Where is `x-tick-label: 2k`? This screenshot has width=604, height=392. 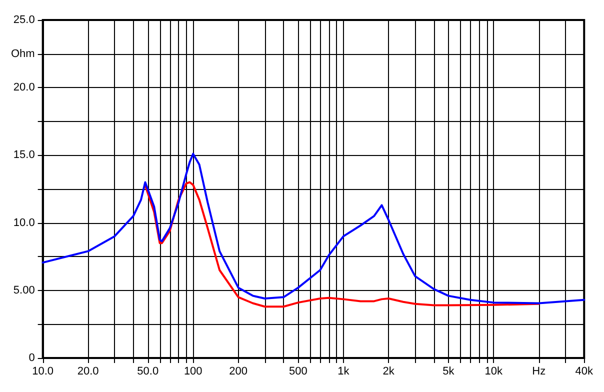
x-tick-label: 2k is located at coordinates (388, 372).